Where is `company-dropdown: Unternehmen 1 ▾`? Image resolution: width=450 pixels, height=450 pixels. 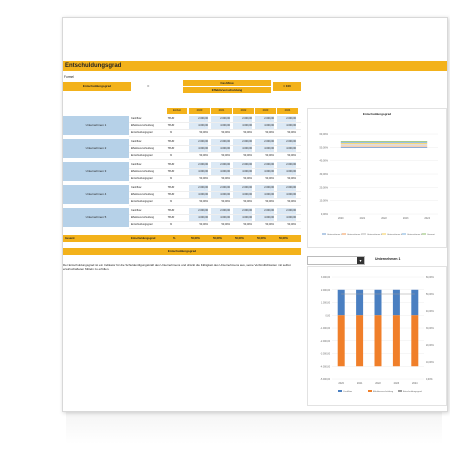 company-dropdown: Unternehmen 1 ▾ is located at coordinates (336, 260).